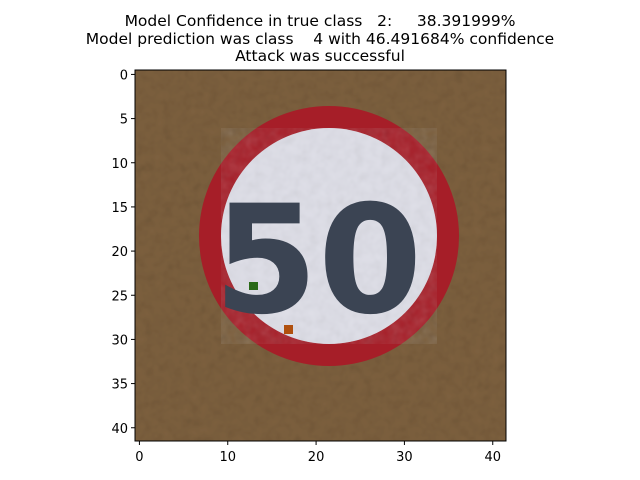 This screenshot has width=640, height=480. What do you see at coordinates (119, 385) in the screenshot?
I see `y-tick-label: 35` at bounding box center [119, 385].